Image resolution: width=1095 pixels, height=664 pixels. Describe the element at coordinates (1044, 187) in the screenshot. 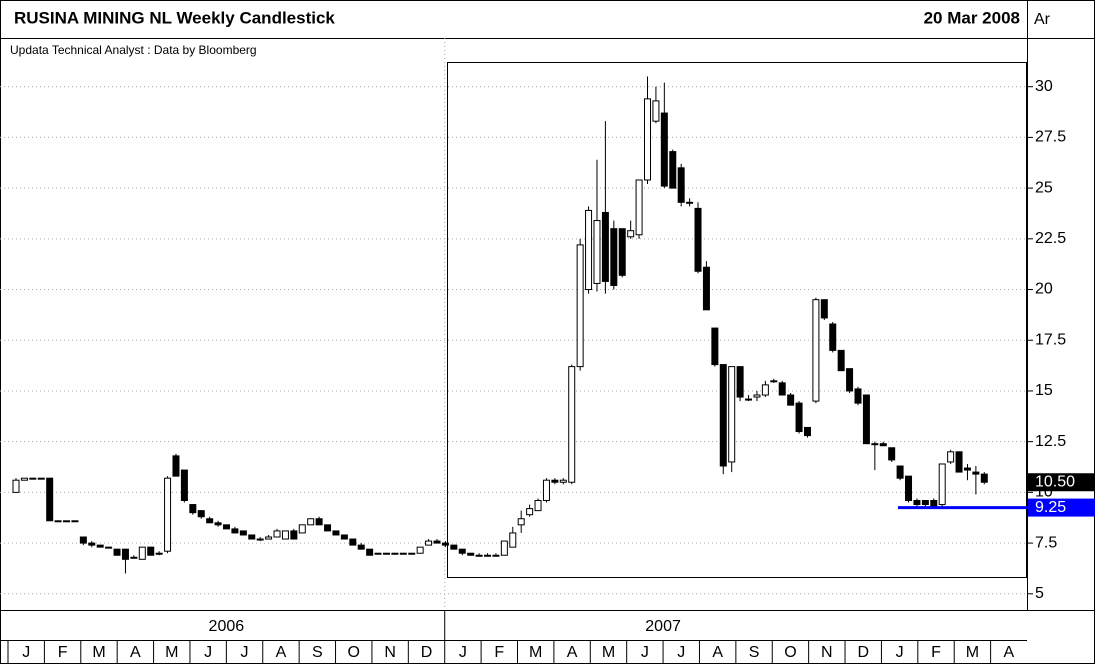

I see `y-tick-label: 25` at that location.